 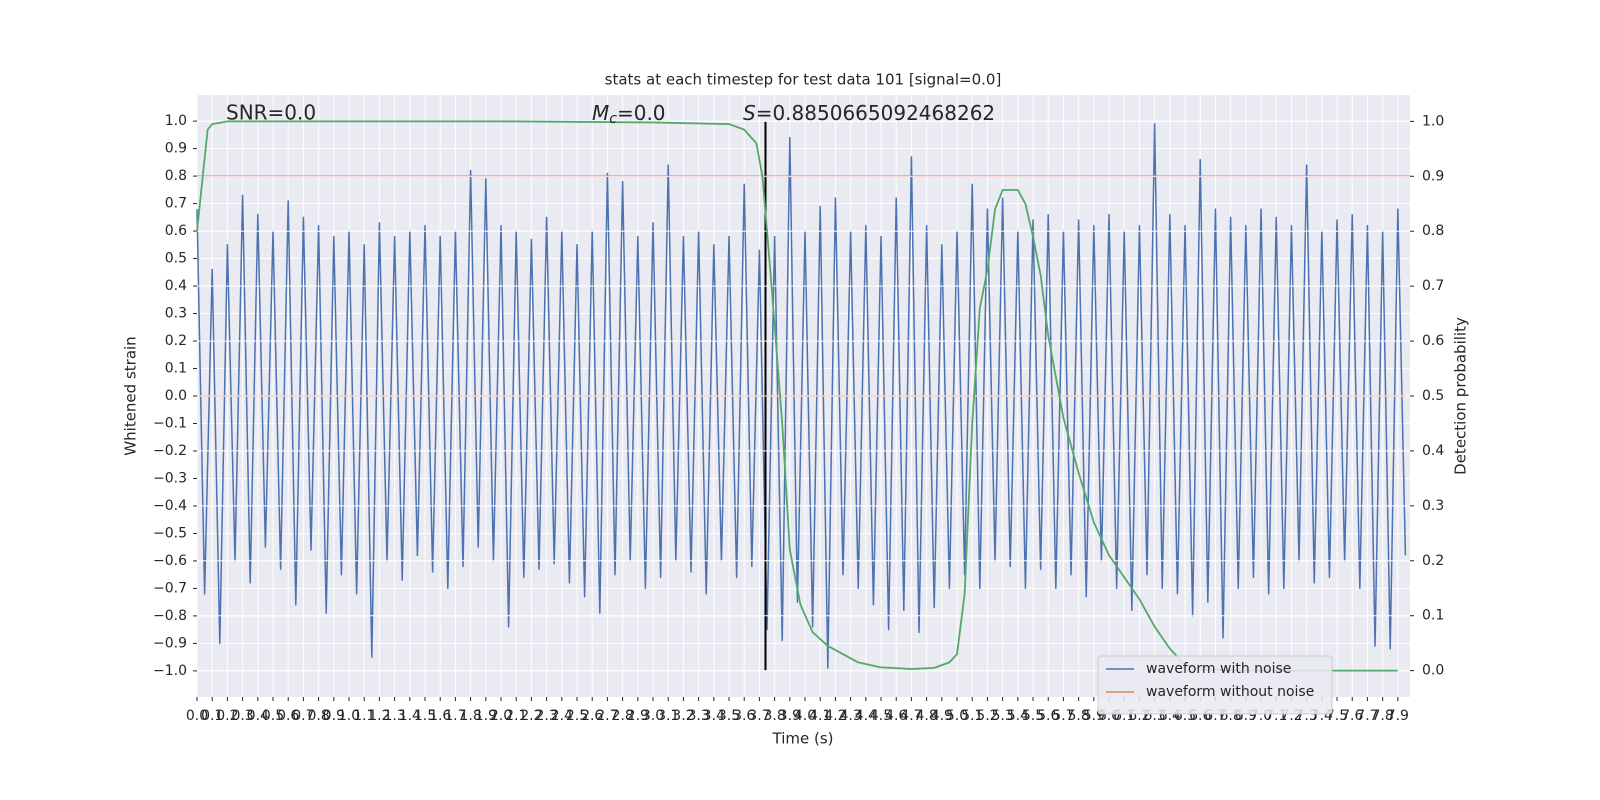 What do you see at coordinates (942, 716) in the screenshot?
I see `x-tick-label: 4.9` at bounding box center [942, 716].